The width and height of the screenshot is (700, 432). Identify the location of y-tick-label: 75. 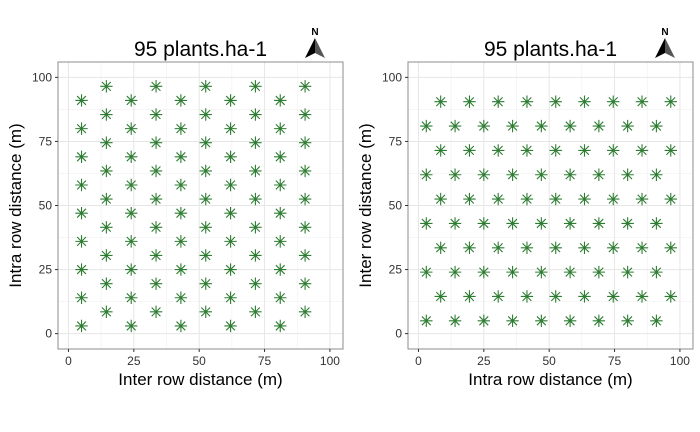
(46, 141).